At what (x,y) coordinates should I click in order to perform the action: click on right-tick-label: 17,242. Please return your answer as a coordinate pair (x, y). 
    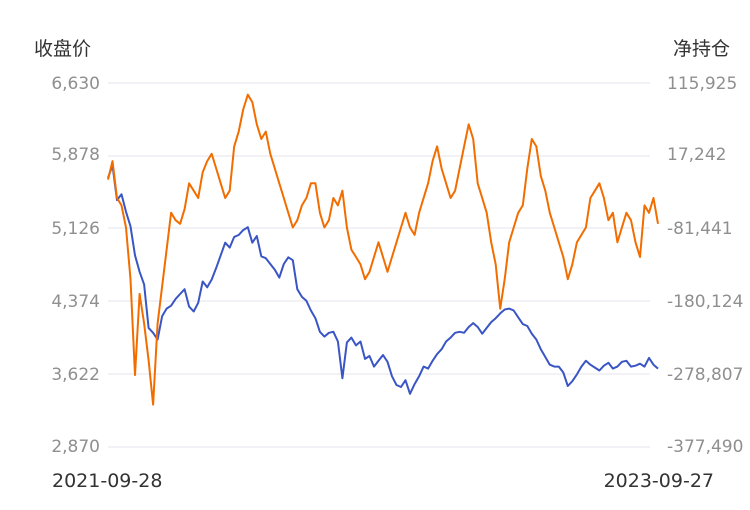
    Looking at the image, I should click on (697, 155).